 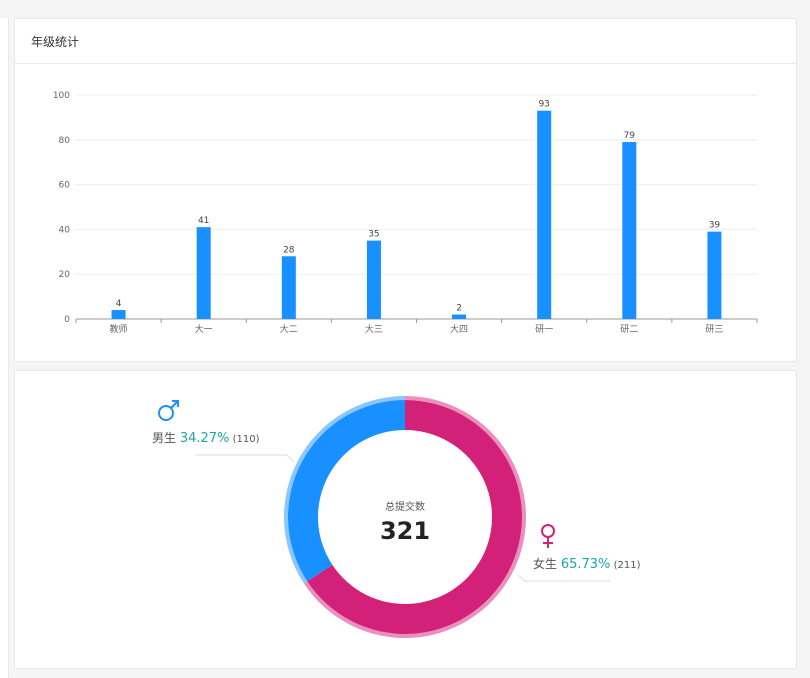 What do you see at coordinates (629, 329) in the screenshot?
I see `x-tick-label: 研二` at bounding box center [629, 329].